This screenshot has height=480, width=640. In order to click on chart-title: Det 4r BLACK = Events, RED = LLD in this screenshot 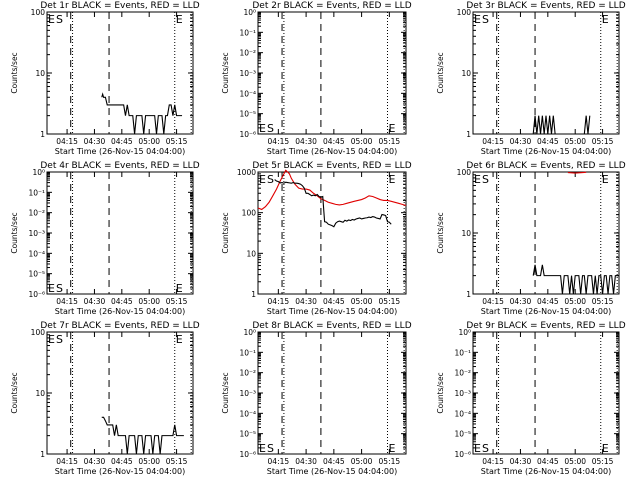, I will do `click(119, 166)`.